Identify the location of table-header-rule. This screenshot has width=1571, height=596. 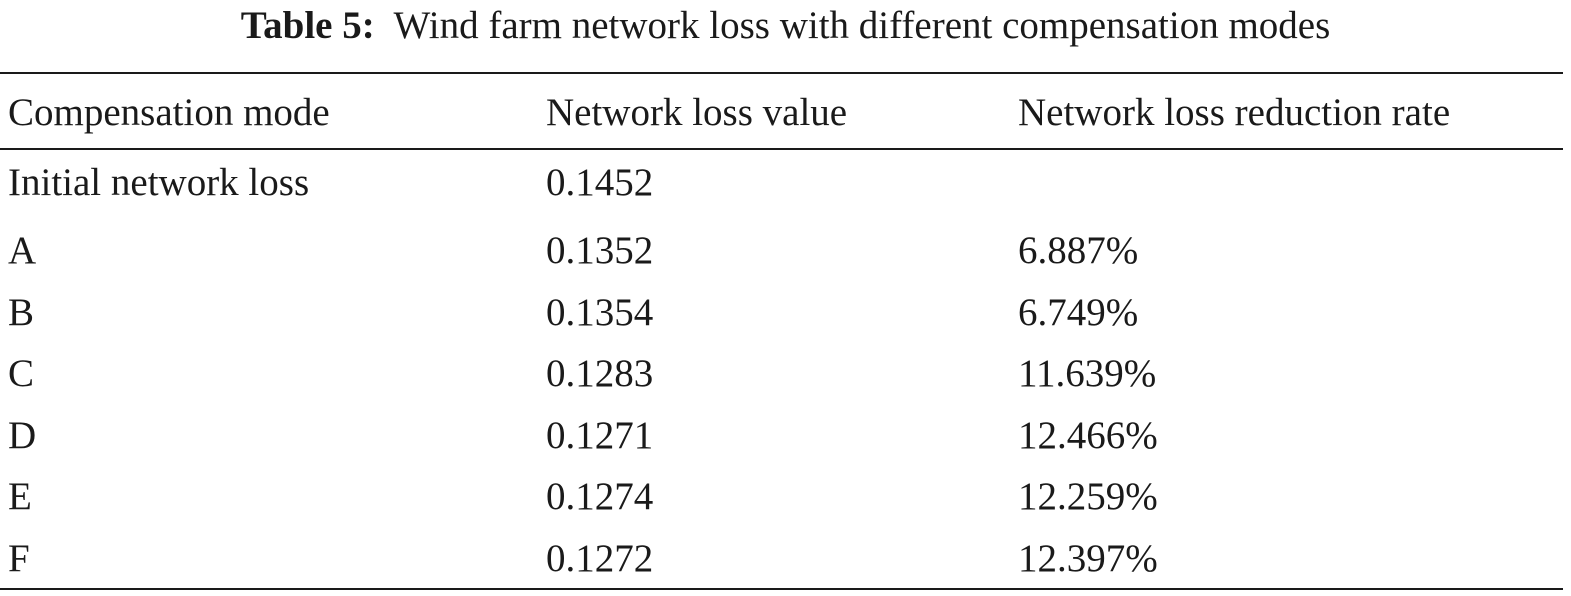
(781, 149).